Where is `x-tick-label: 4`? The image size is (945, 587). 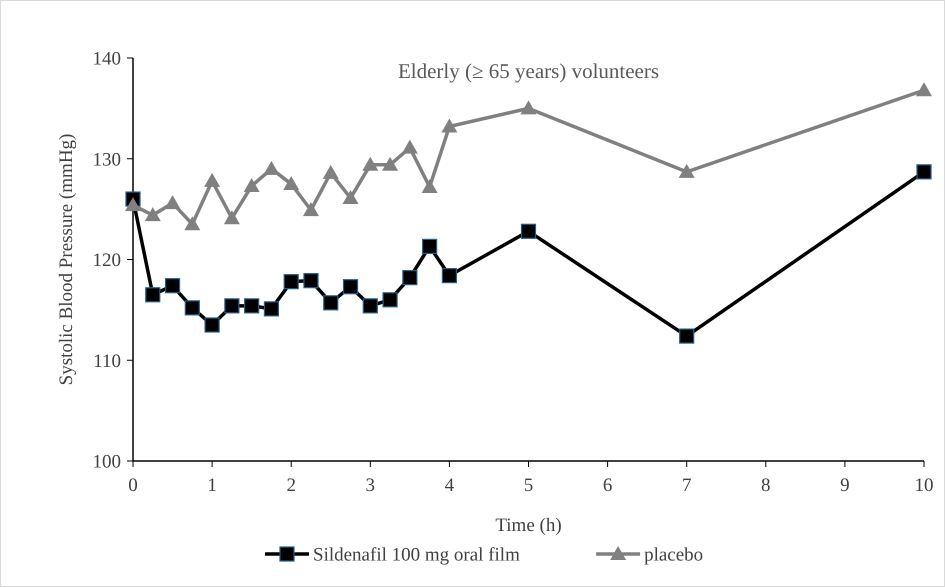 x-tick-label: 4 is located at coordinates (449, 485).